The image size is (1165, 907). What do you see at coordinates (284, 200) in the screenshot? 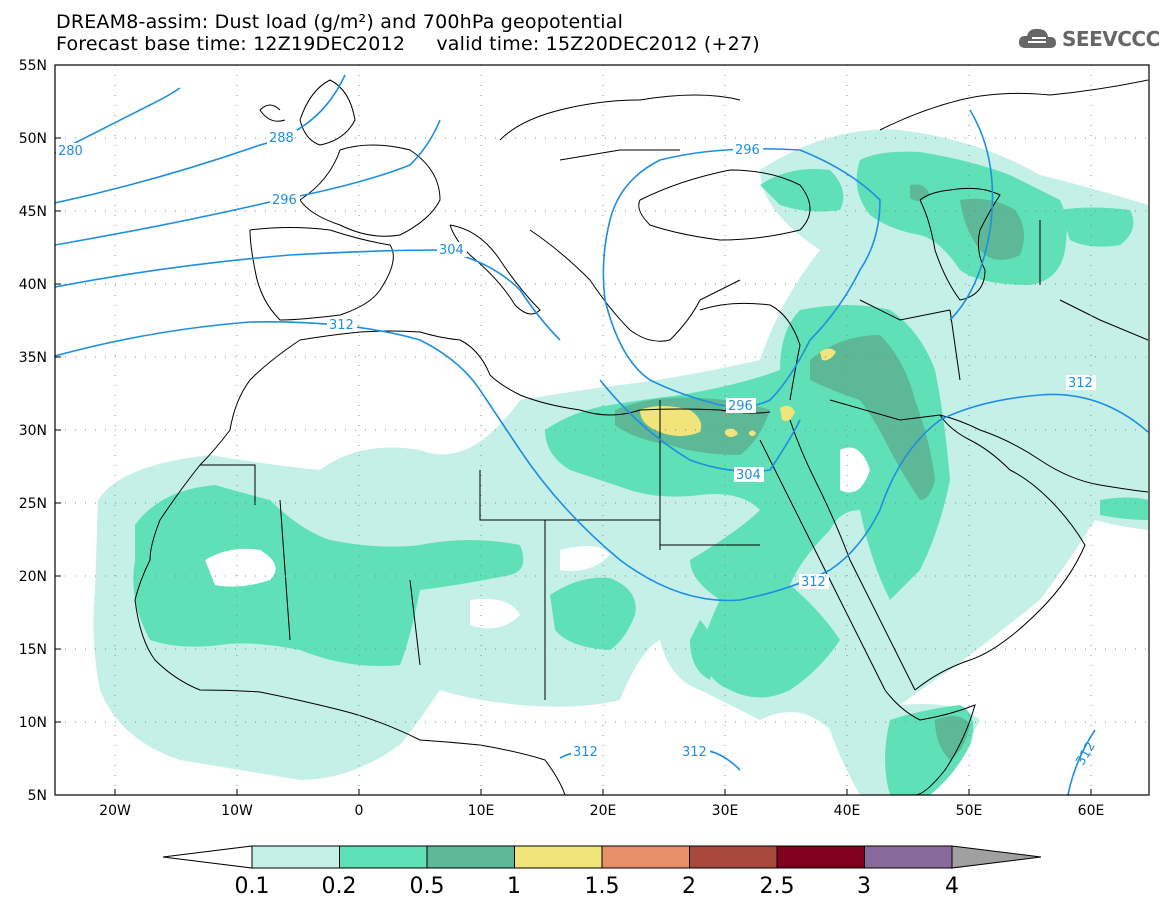
I see `contour-label-296-west: 296` at bounding box center [284, 200].